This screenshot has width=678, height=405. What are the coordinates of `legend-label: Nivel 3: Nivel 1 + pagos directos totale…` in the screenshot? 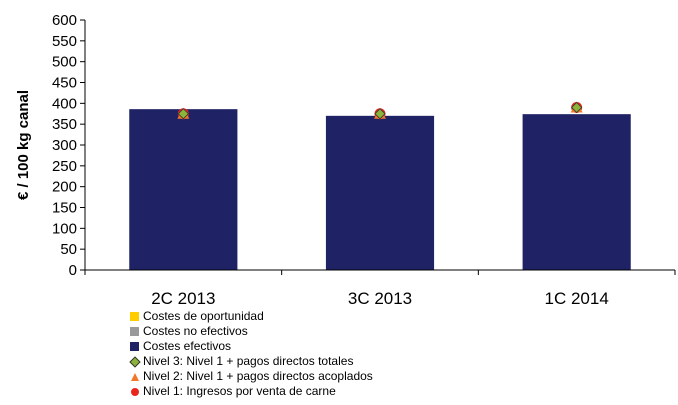 It's located at (248, 361).